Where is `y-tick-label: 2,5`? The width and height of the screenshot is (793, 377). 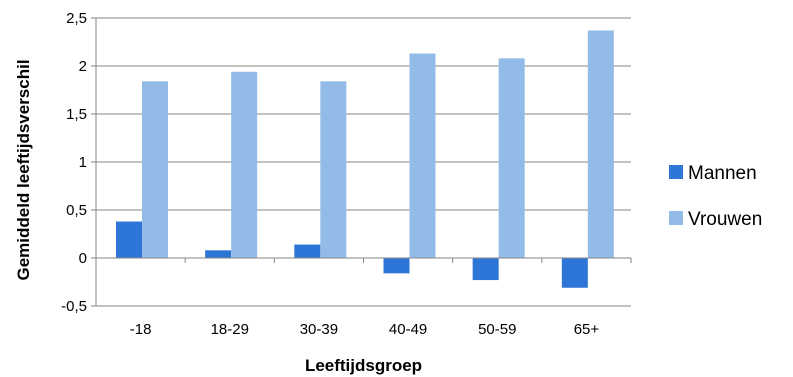
y-tick-label: 2,5 is located at coordinates (76, 18).